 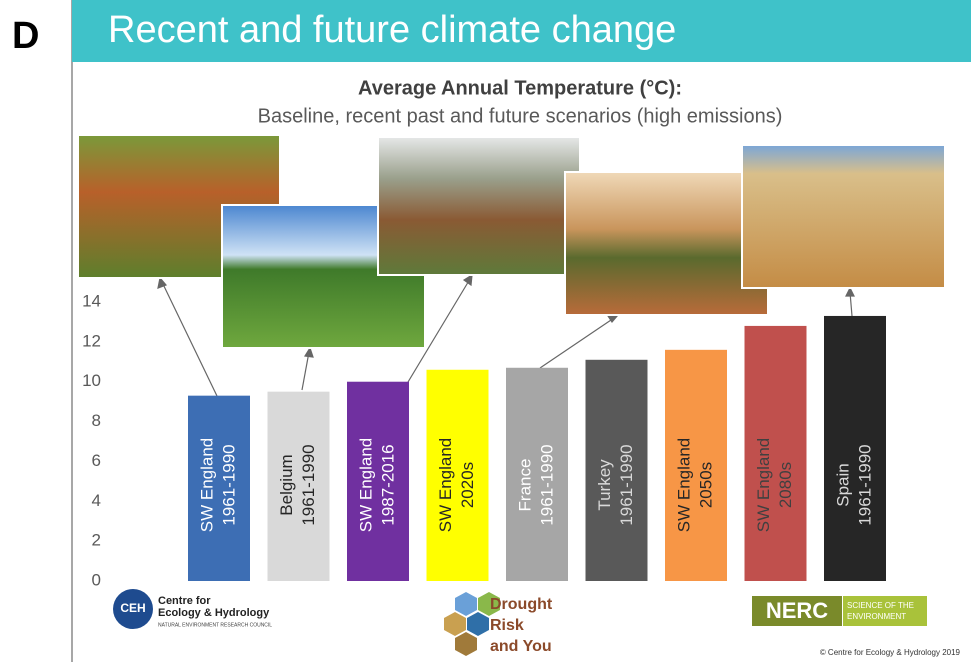 What do you see at coordinates (880, 605) in the screenshot?
I see `logo-text: SCIENCE OF THE` at bounding box center [880, 605].